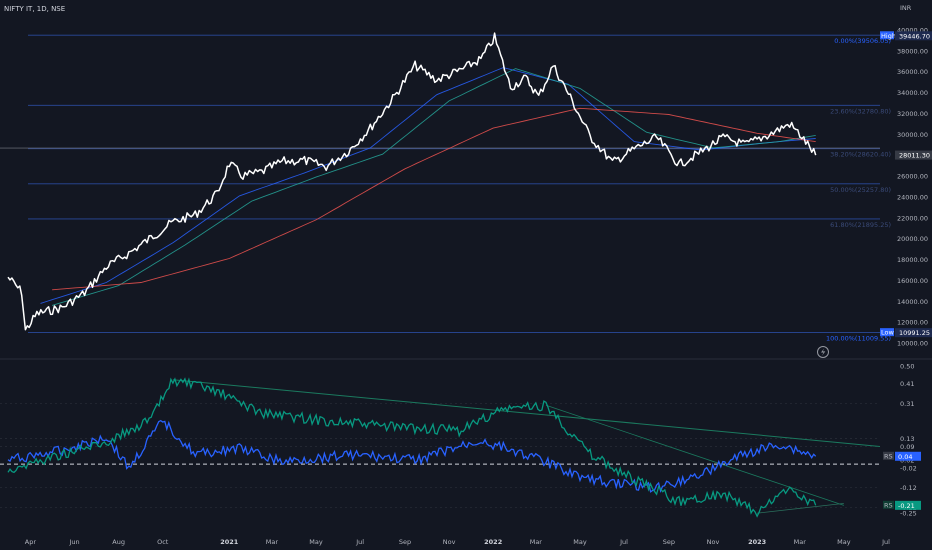 The width and height of the screenshot is (932, 550). I want to click on resistance-trendline, so click(526, 413).